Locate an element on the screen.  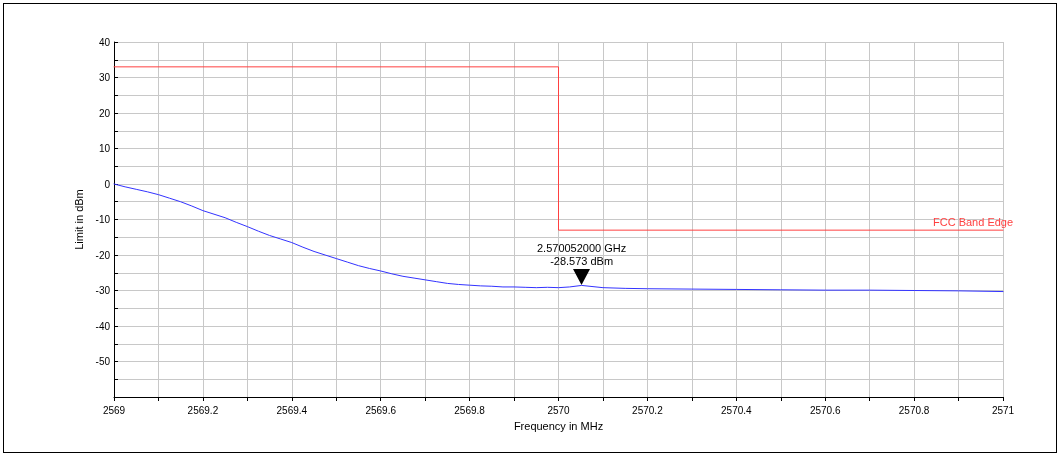
y-tick-label: 10 is located at coordinates (104, 148).